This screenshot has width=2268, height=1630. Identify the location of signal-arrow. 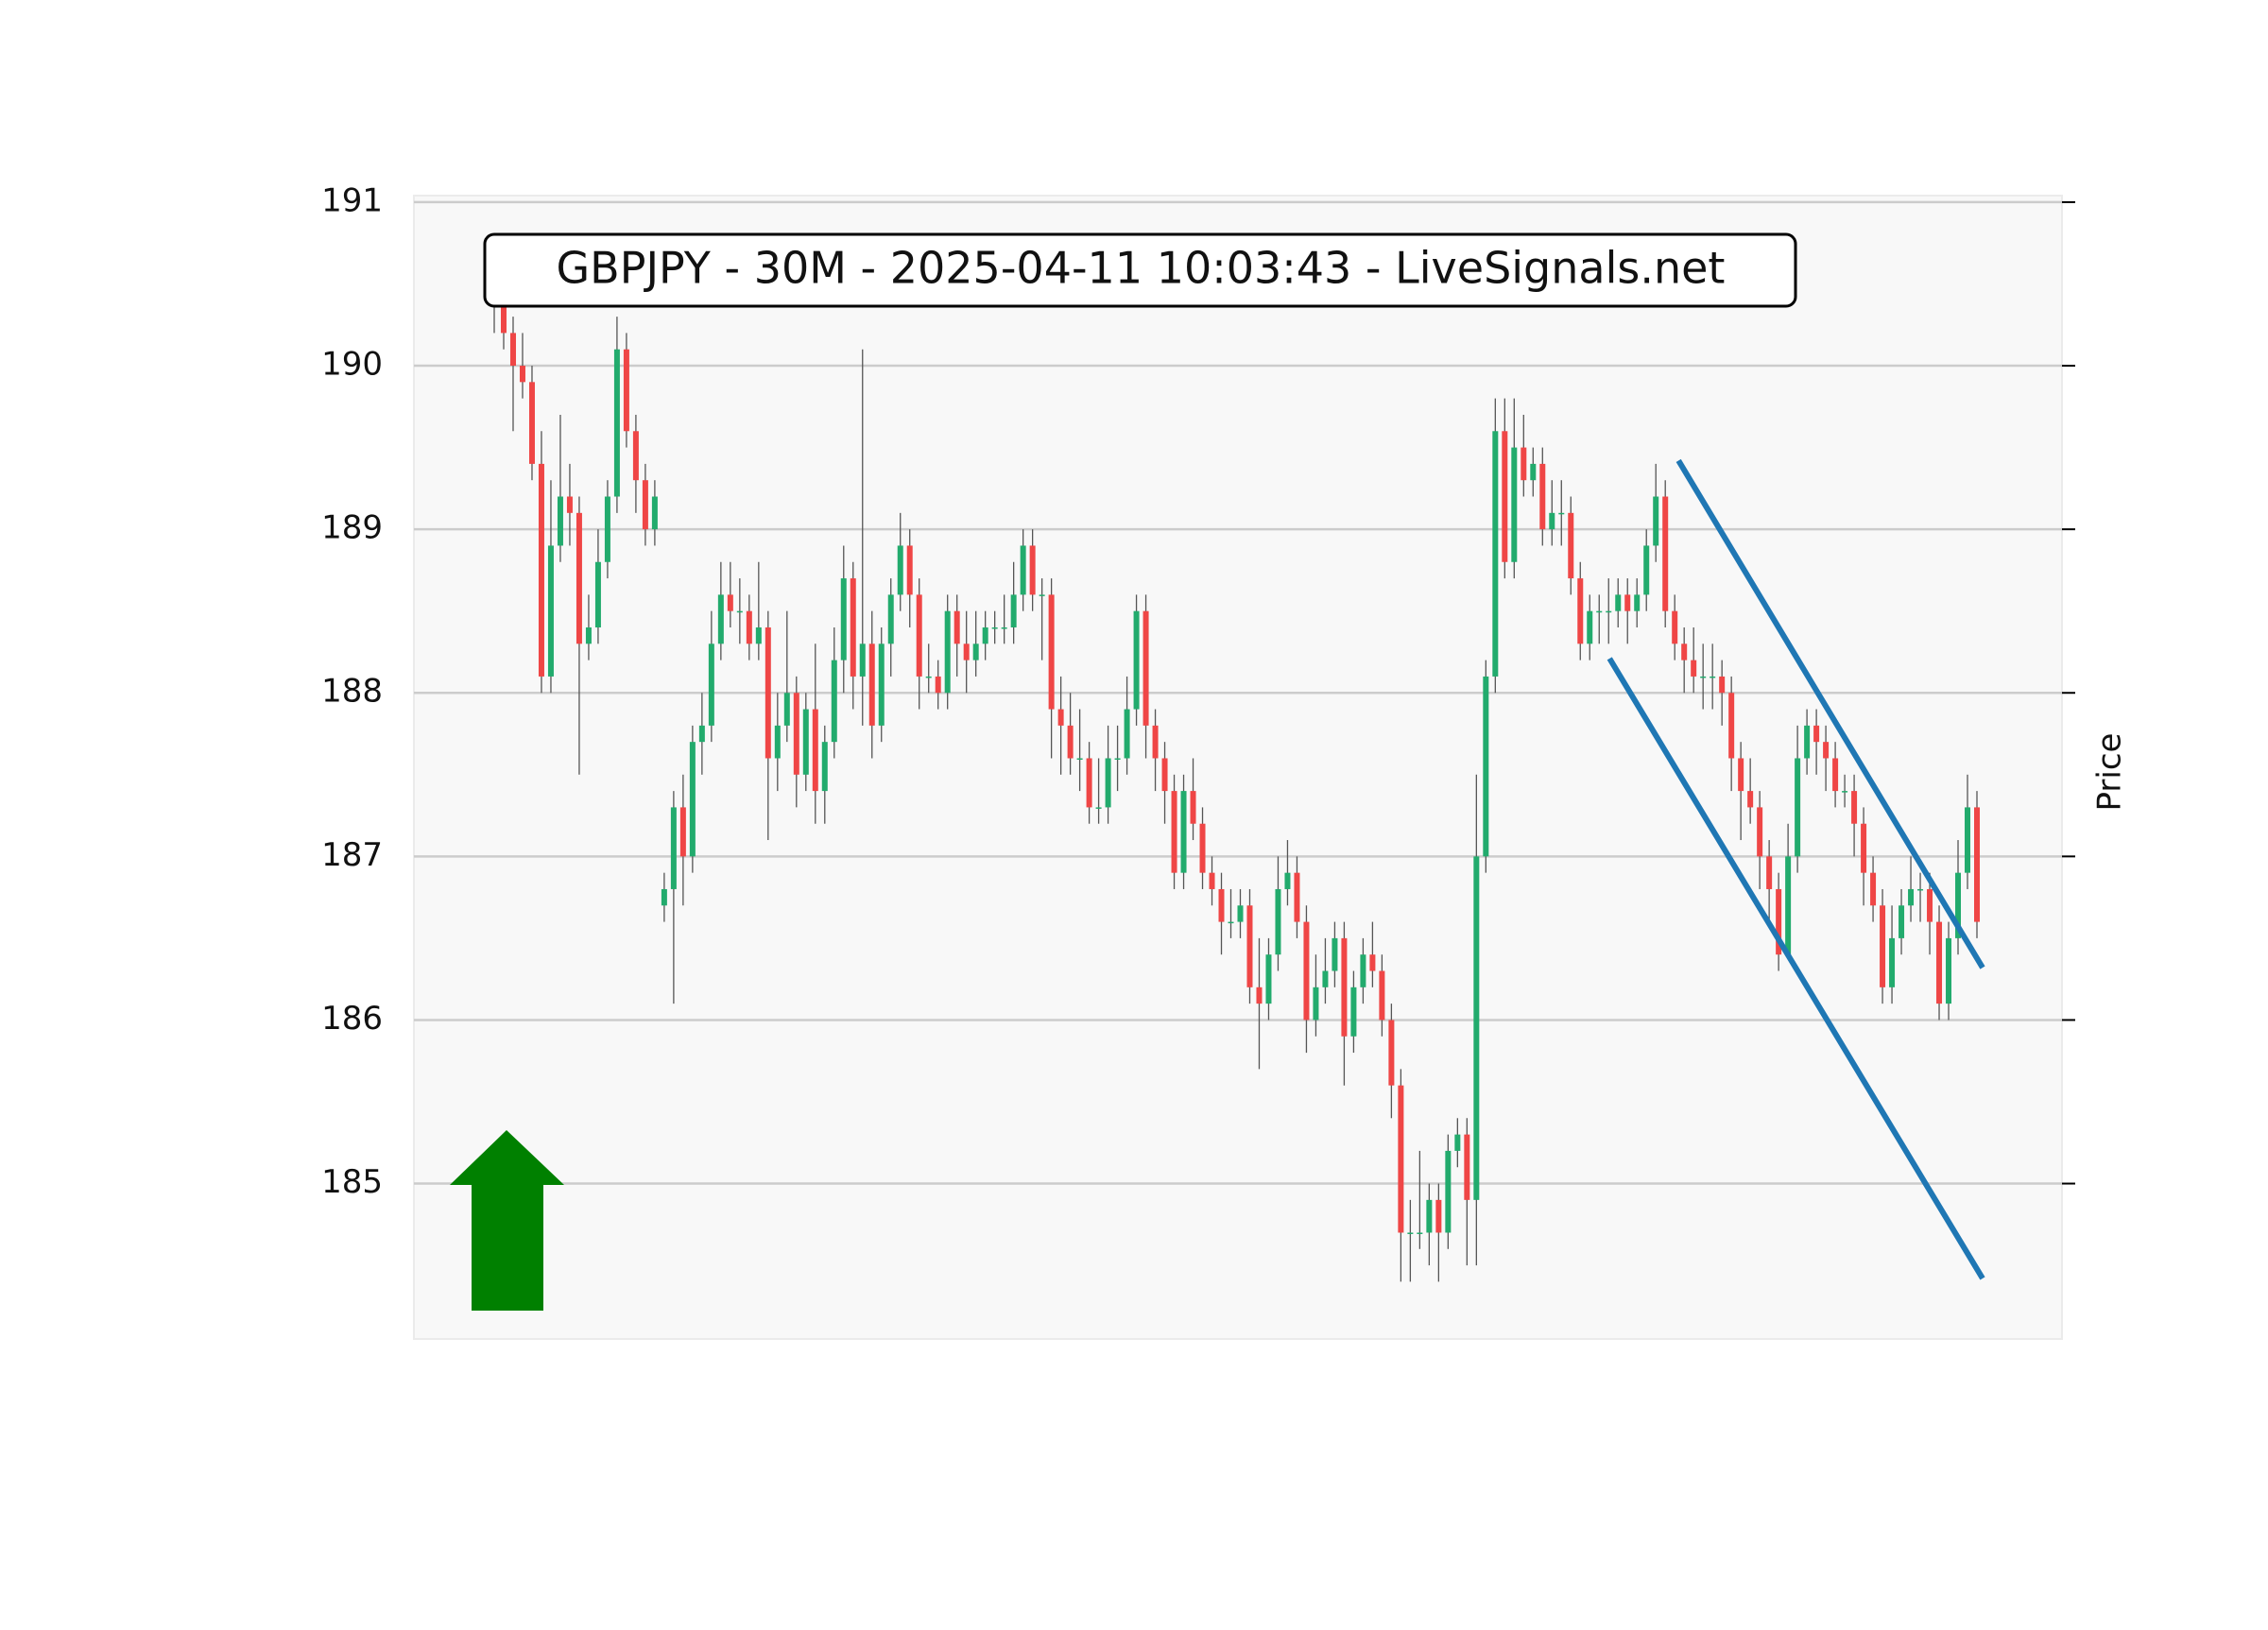
(507, 1220).